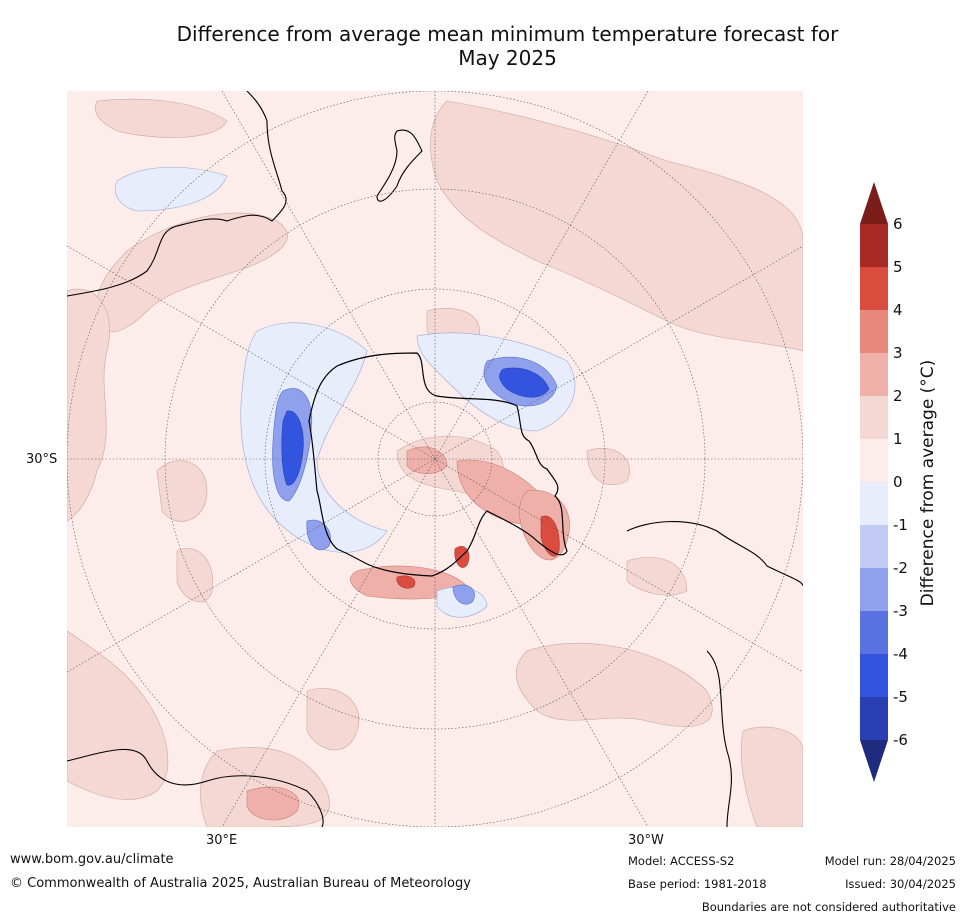  I want to click on colorbar-tick-label: -5, so click(900, 697).